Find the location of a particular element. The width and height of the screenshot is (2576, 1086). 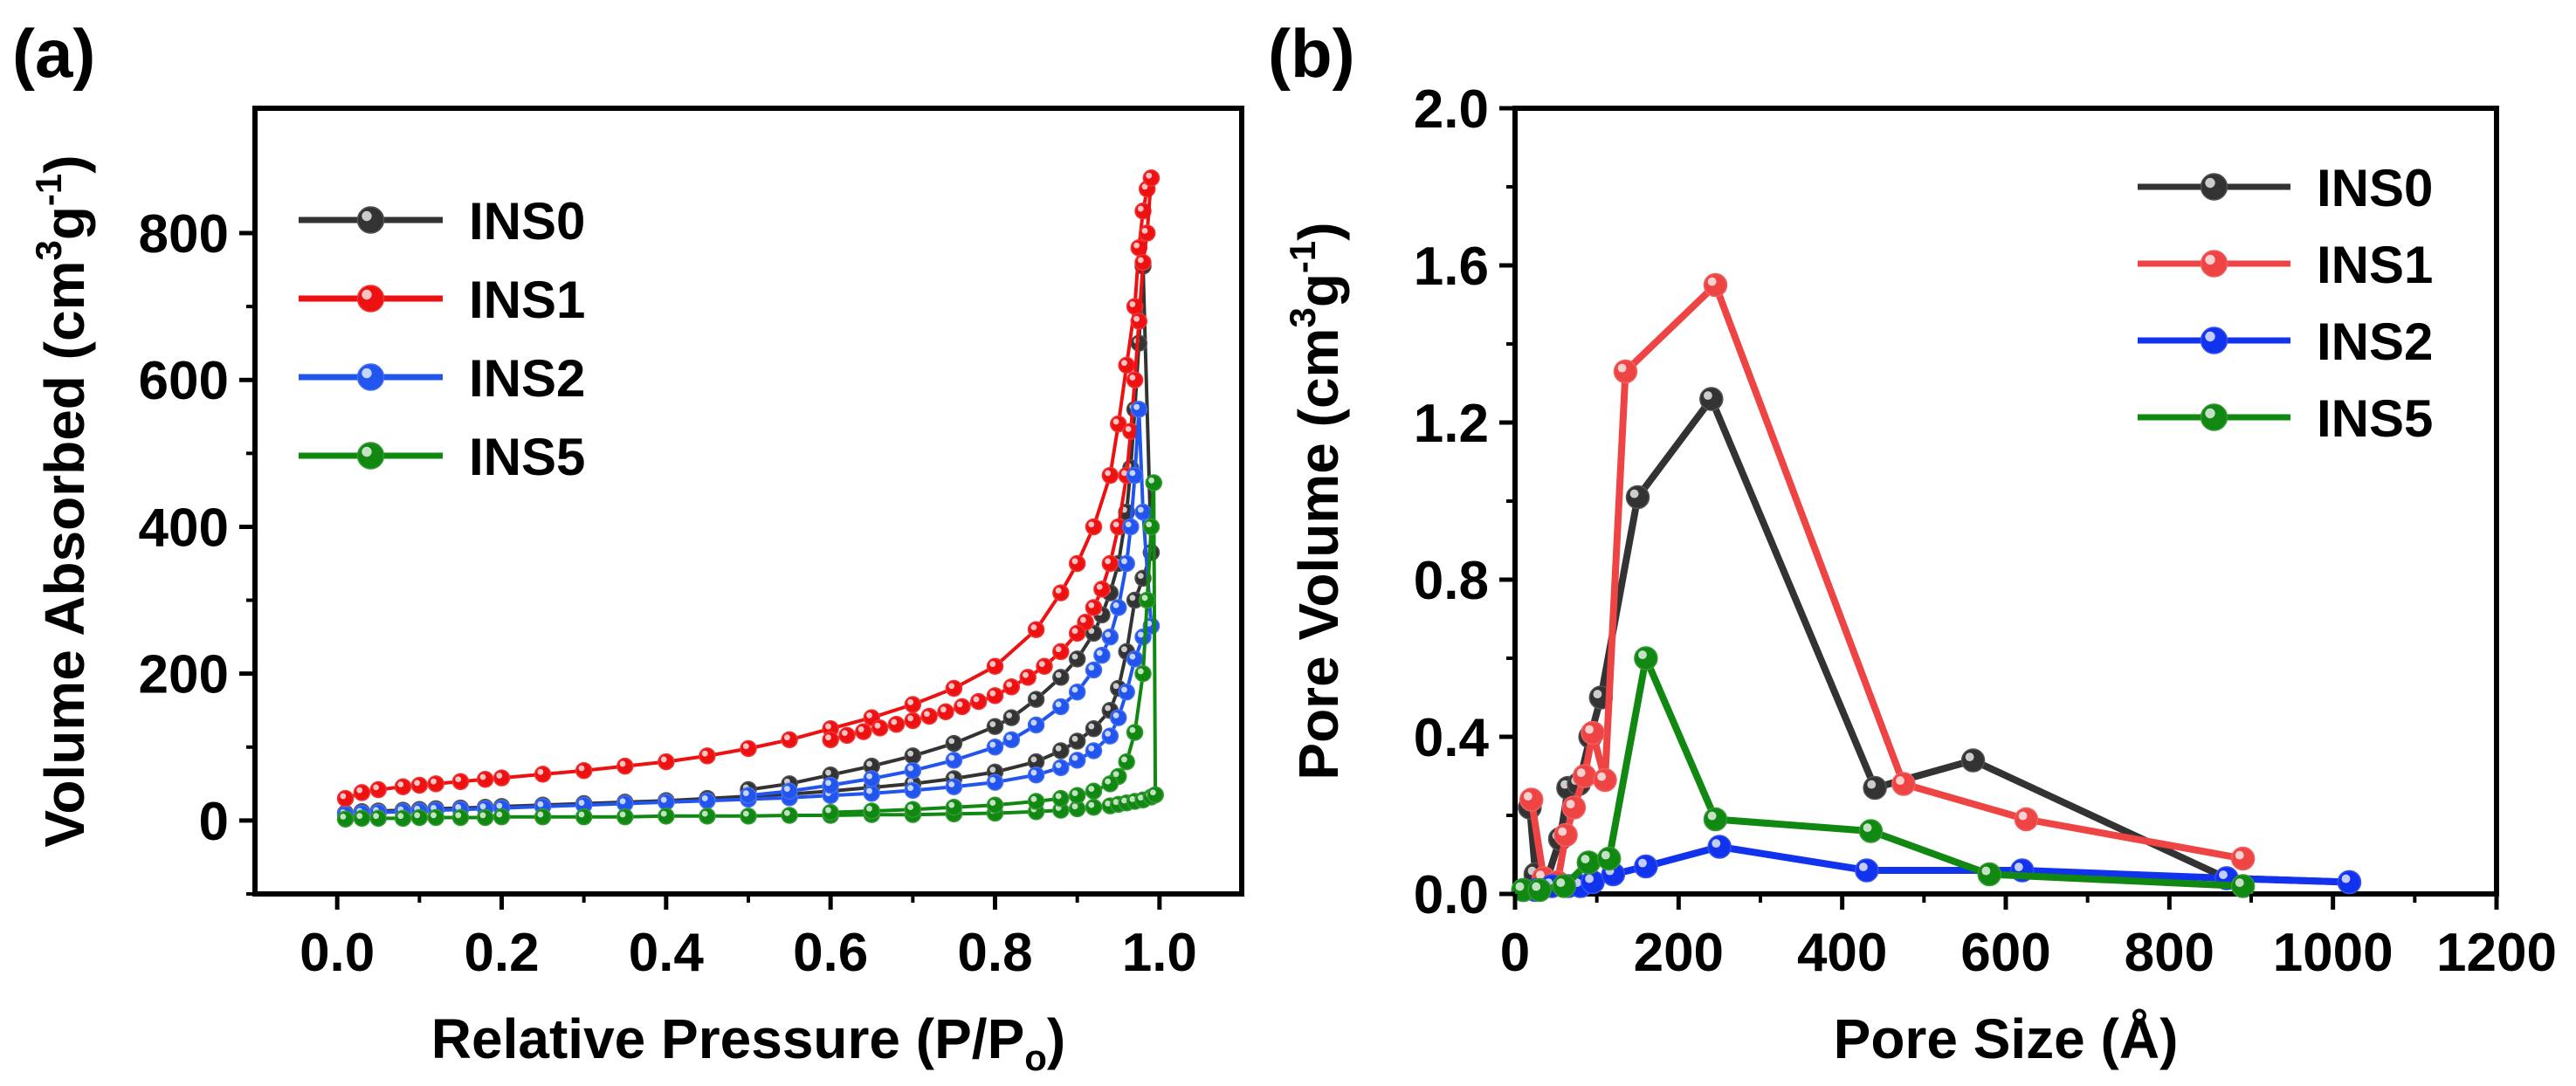

panel-a-ins5-adsorption-point-13-highlight is located at coordinates (704, 813).